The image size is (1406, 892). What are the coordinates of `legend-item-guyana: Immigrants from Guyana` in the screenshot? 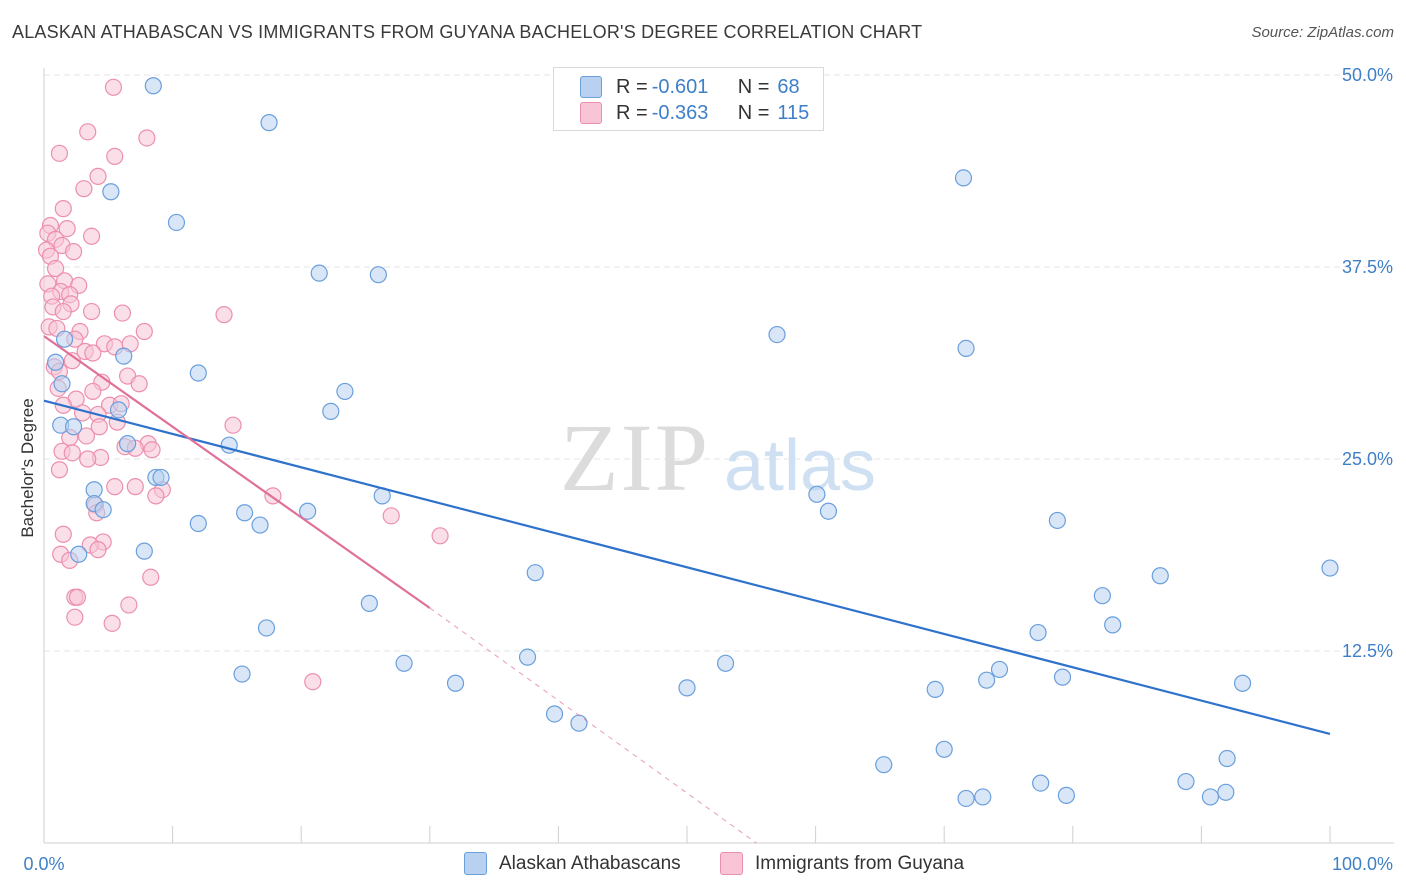 It's located at (842, 863).